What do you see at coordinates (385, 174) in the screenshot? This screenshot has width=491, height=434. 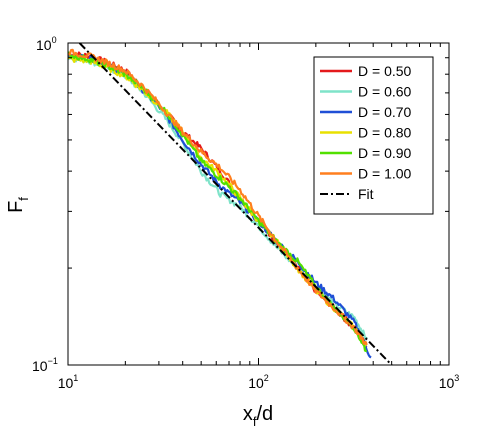 I see `legend-label: D = 1.00` at bounding box center [385, 174].